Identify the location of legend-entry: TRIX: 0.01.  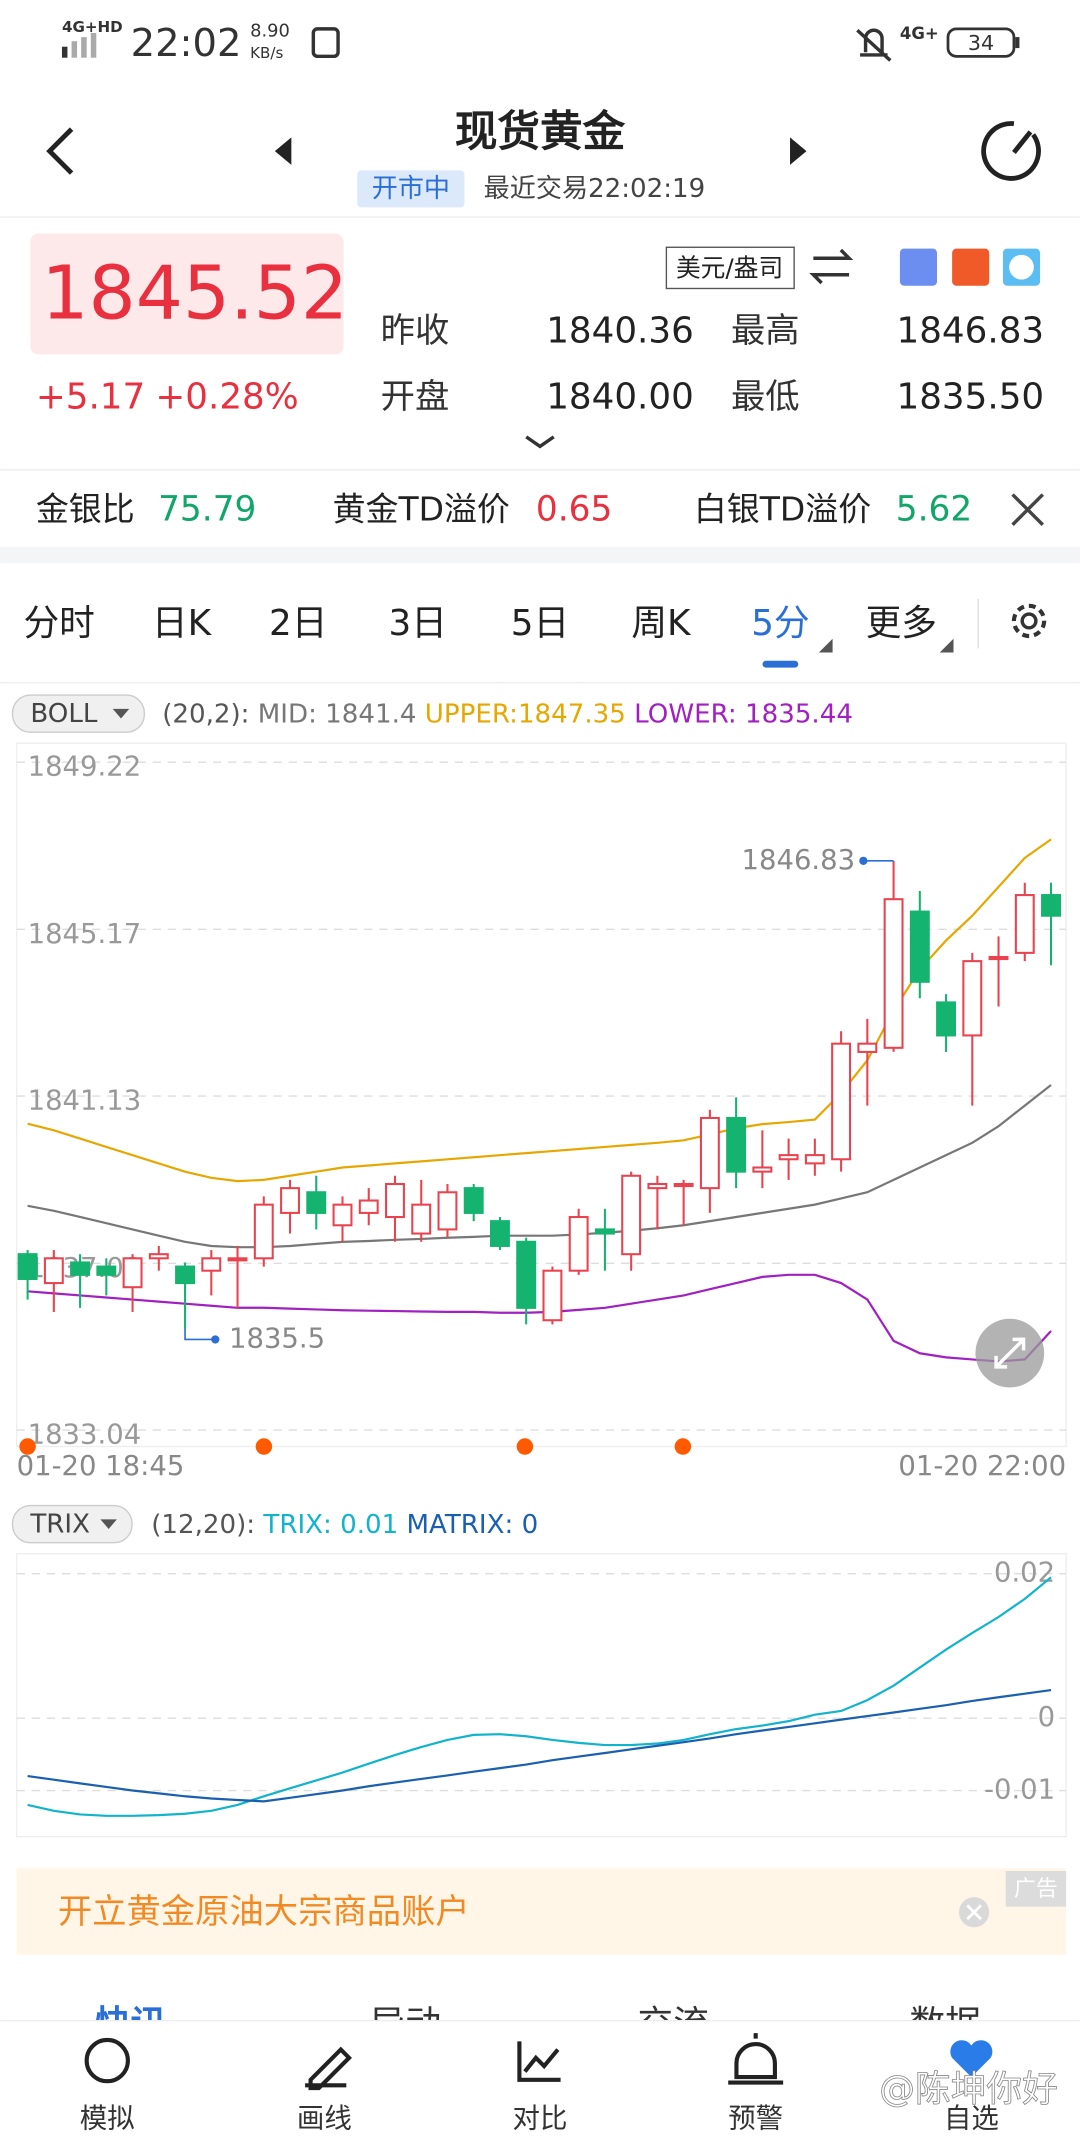
(330, 1524).